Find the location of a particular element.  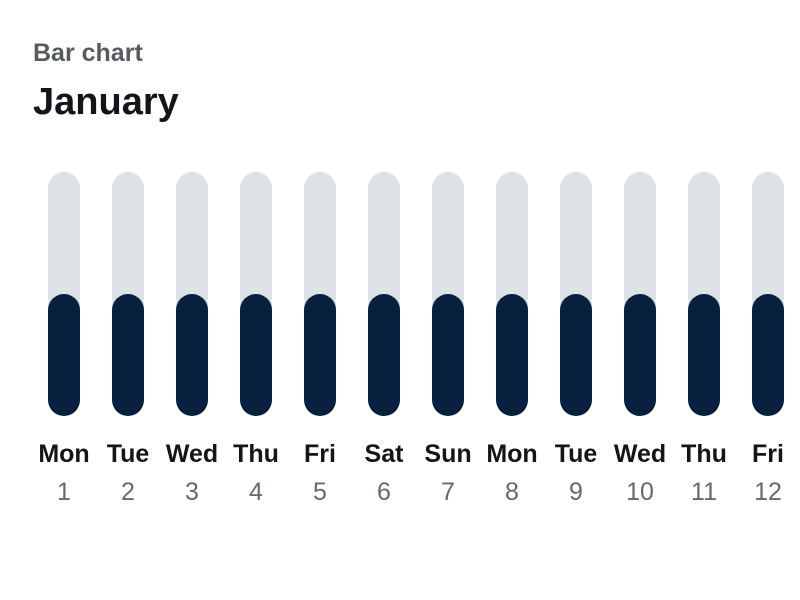

bar-group: Wed 3 is located at coordinates (192, 339).